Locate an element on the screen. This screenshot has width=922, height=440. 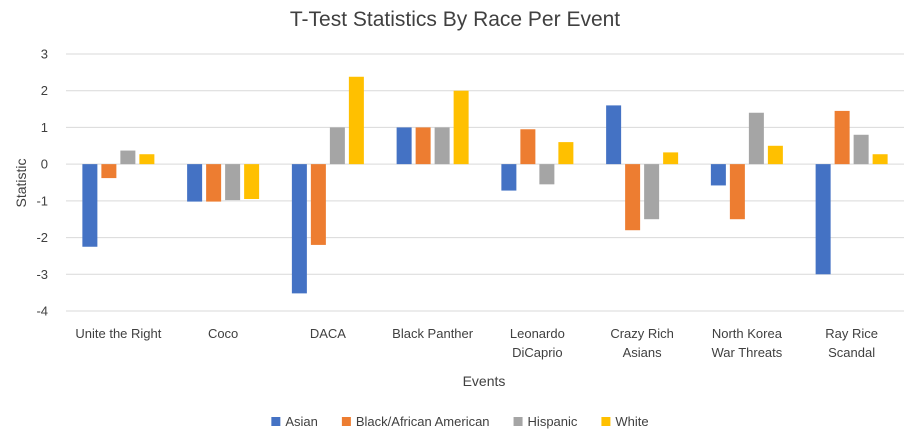
y-tick-label: 2 is located at coordinates (44, 90).